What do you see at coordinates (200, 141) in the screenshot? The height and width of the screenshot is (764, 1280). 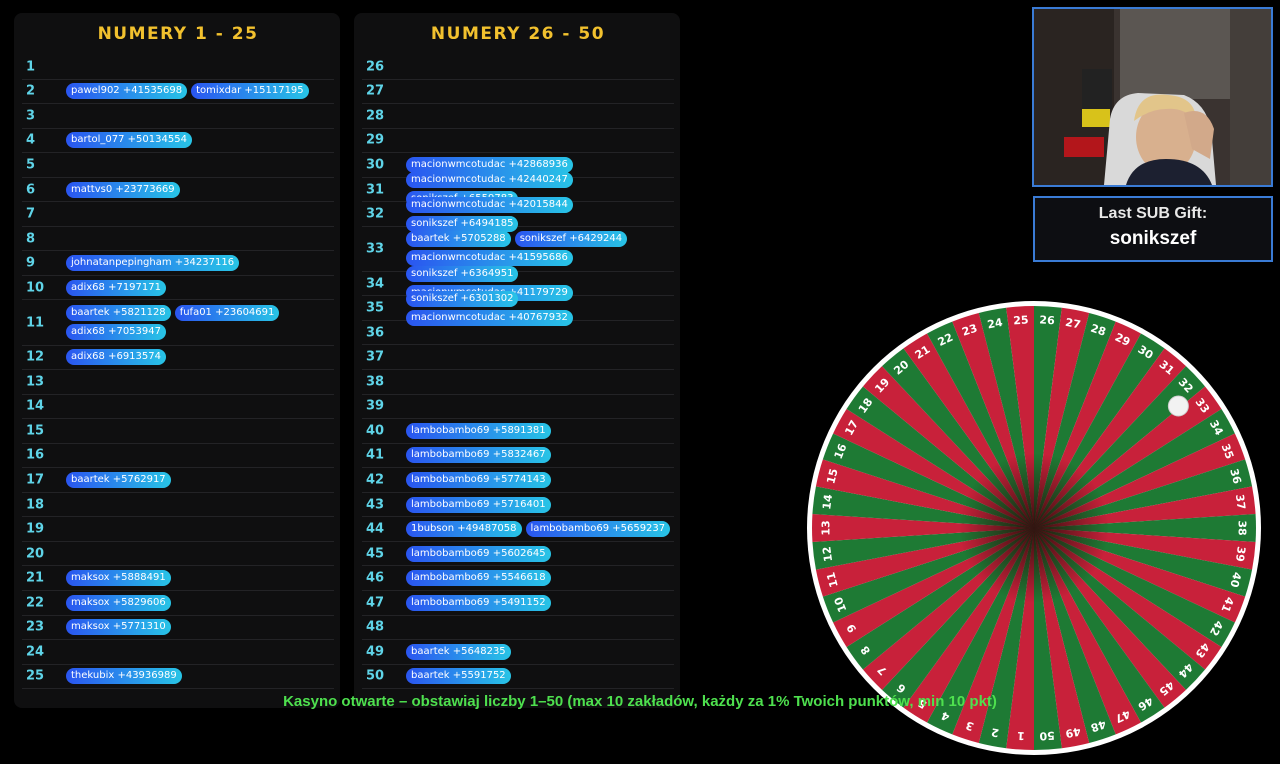 I see `bet-chips: bartol_077 +50134554` at bounding box center [200, 141].